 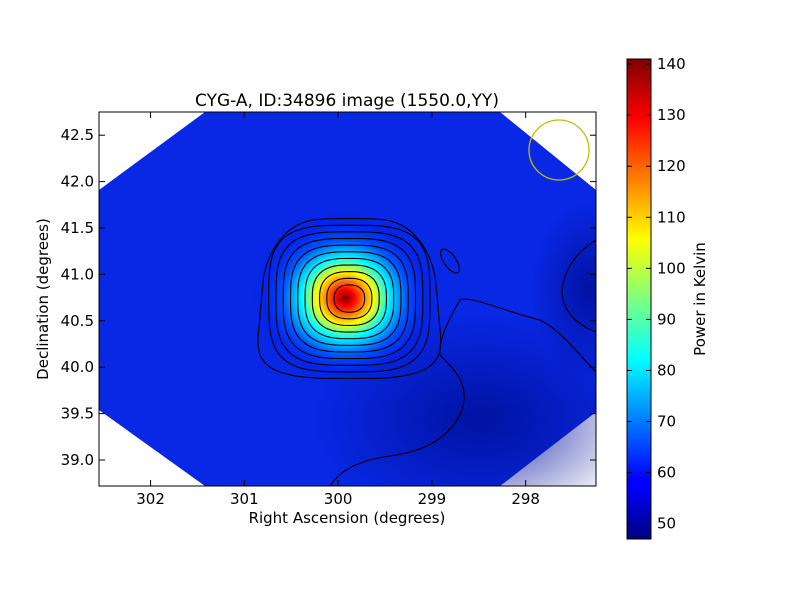 I want to click on y-tick-label: 42.5, so click(x=77, y=135).